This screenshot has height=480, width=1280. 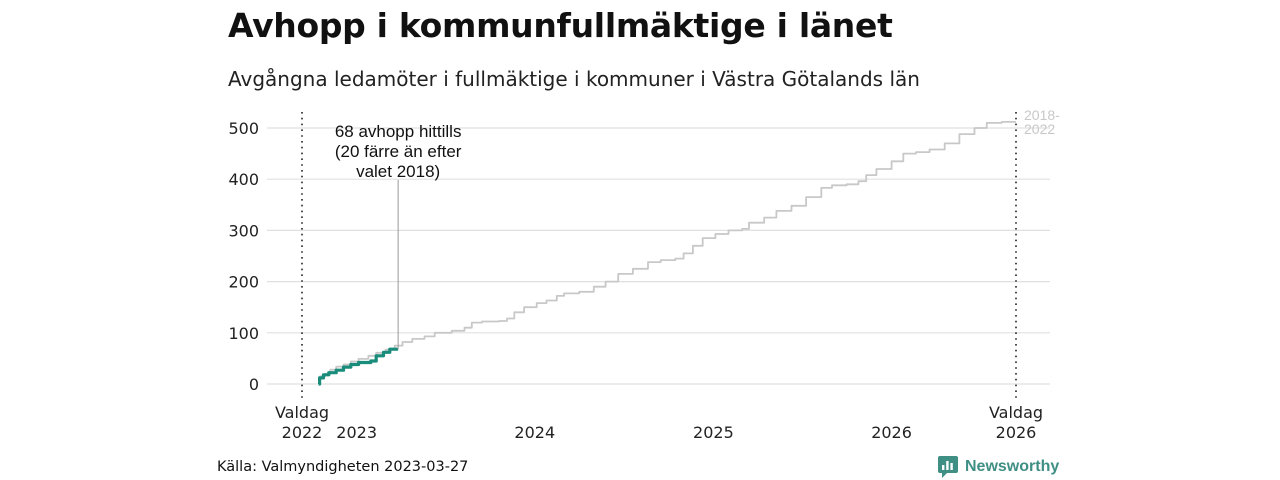 I want to click on annotation-text: (20 färre än efter, so click(x=398, y=151).